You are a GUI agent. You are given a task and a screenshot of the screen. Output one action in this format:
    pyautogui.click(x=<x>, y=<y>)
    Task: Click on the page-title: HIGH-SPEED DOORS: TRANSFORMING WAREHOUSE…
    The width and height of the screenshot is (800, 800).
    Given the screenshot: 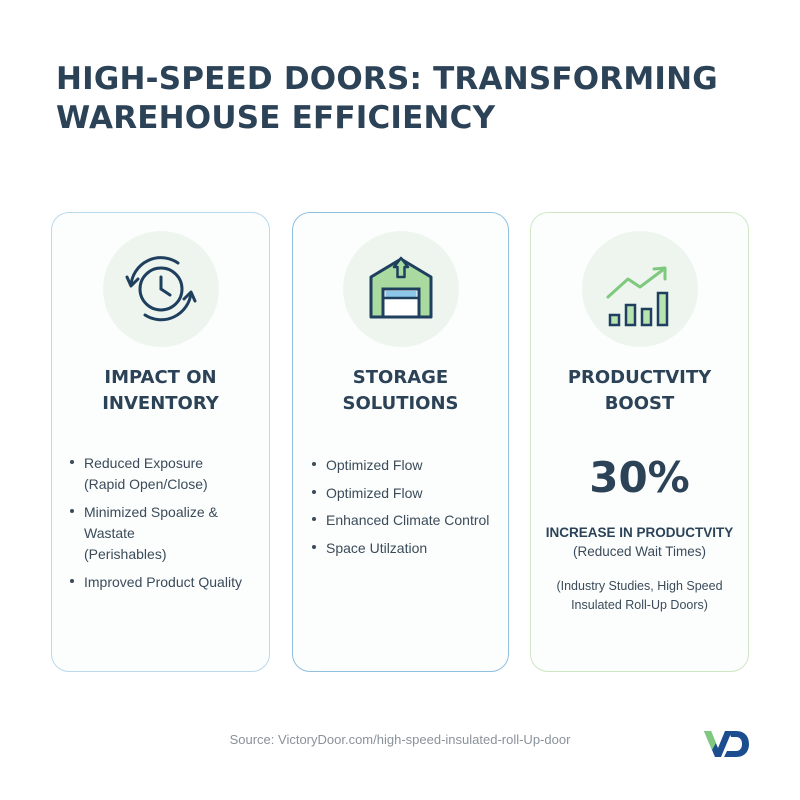 What is the action you would take?
    pyautogui.click(x=406, y=99)
    